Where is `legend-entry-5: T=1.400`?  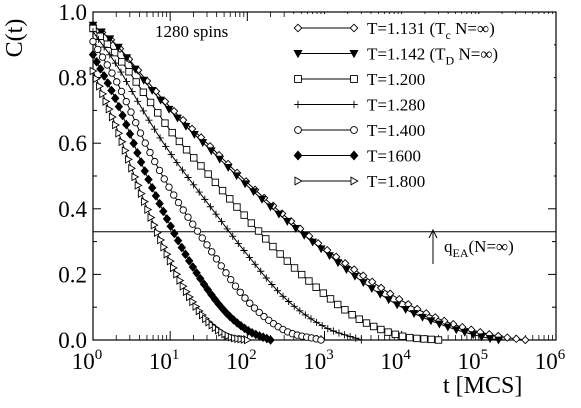 legend-entry-5: T=1.400 is located at coordinates (359, 130).